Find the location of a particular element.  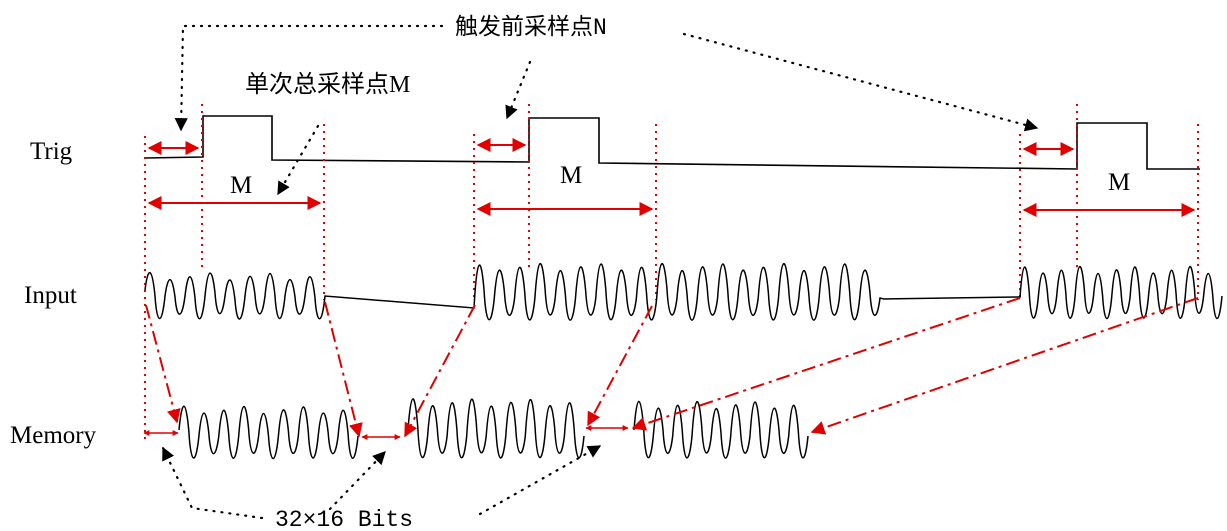

leader-bits-mid is located at coordinates (357, 480).